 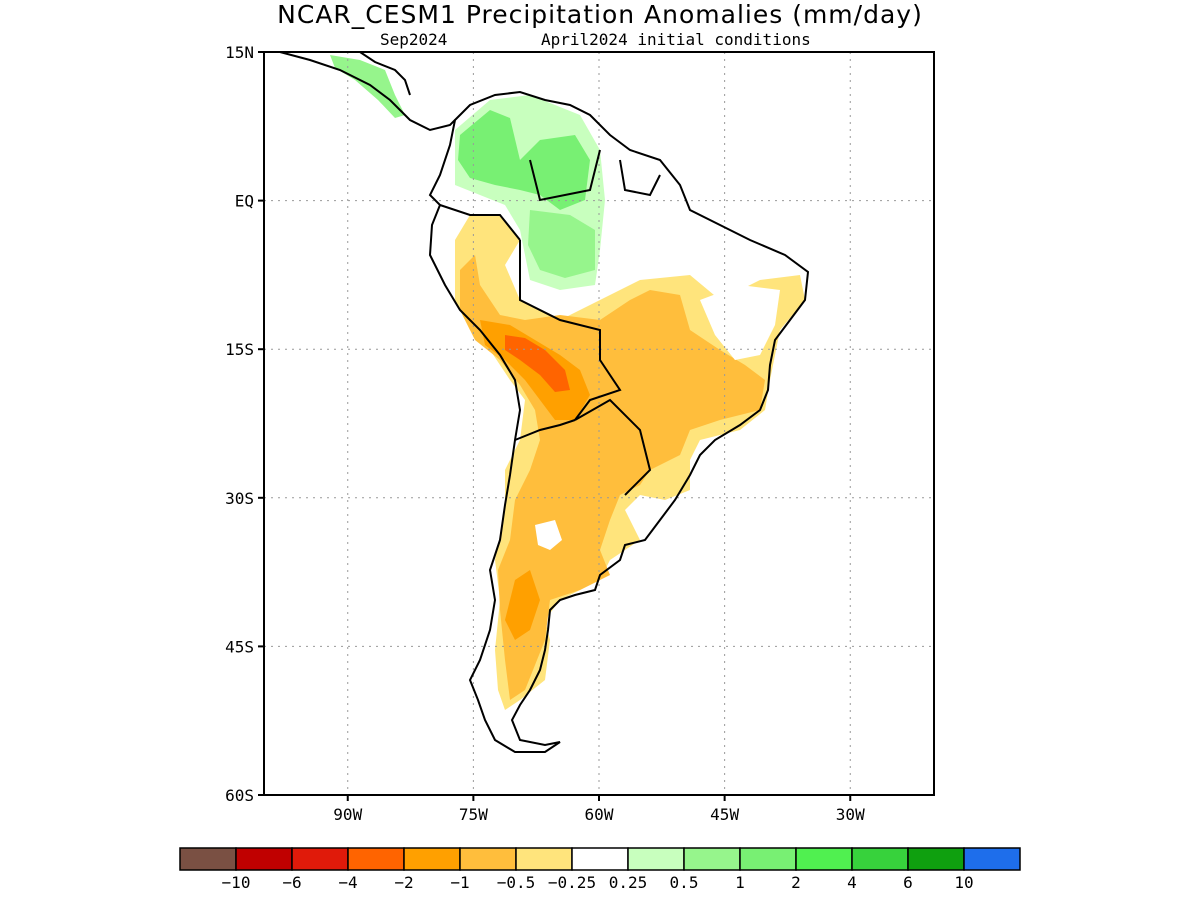 What do you see at coordinates (572, 882) in the screenshot?
I see `colorbar-label: −0.25` at bounding box center [572, 882].